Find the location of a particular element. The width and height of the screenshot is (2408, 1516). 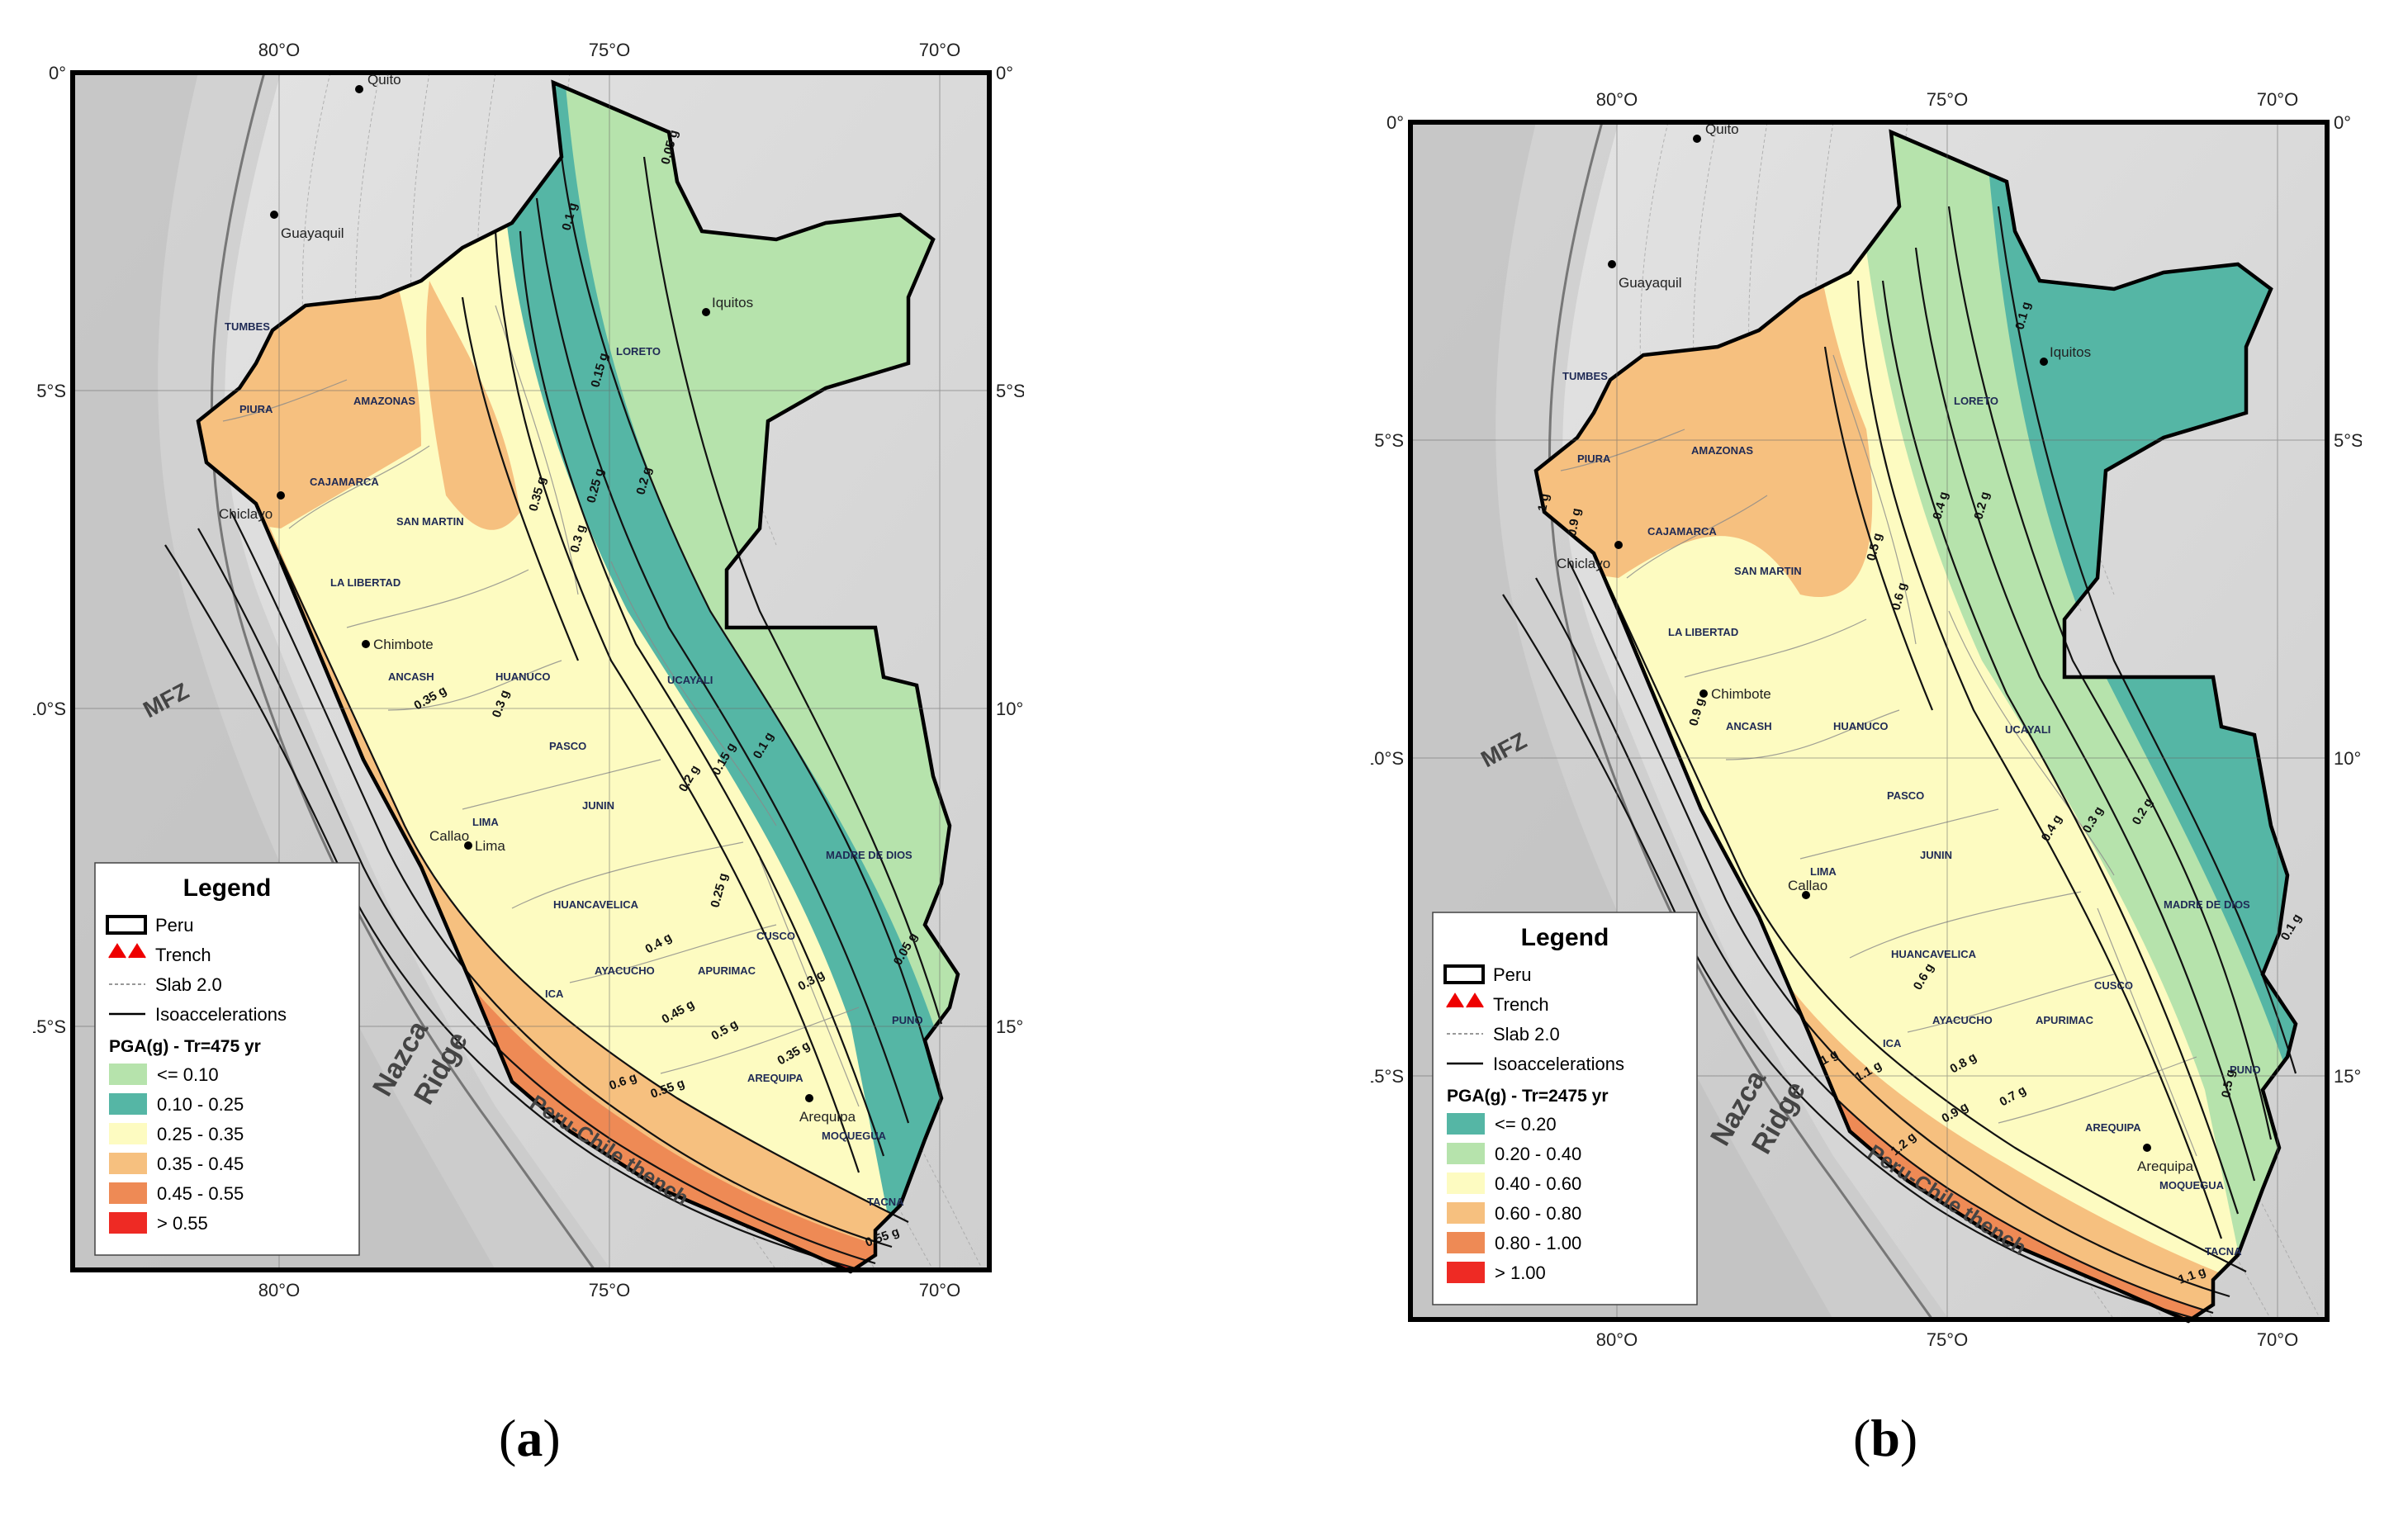

dept-label: ICA is located at coordinates (554, 994).